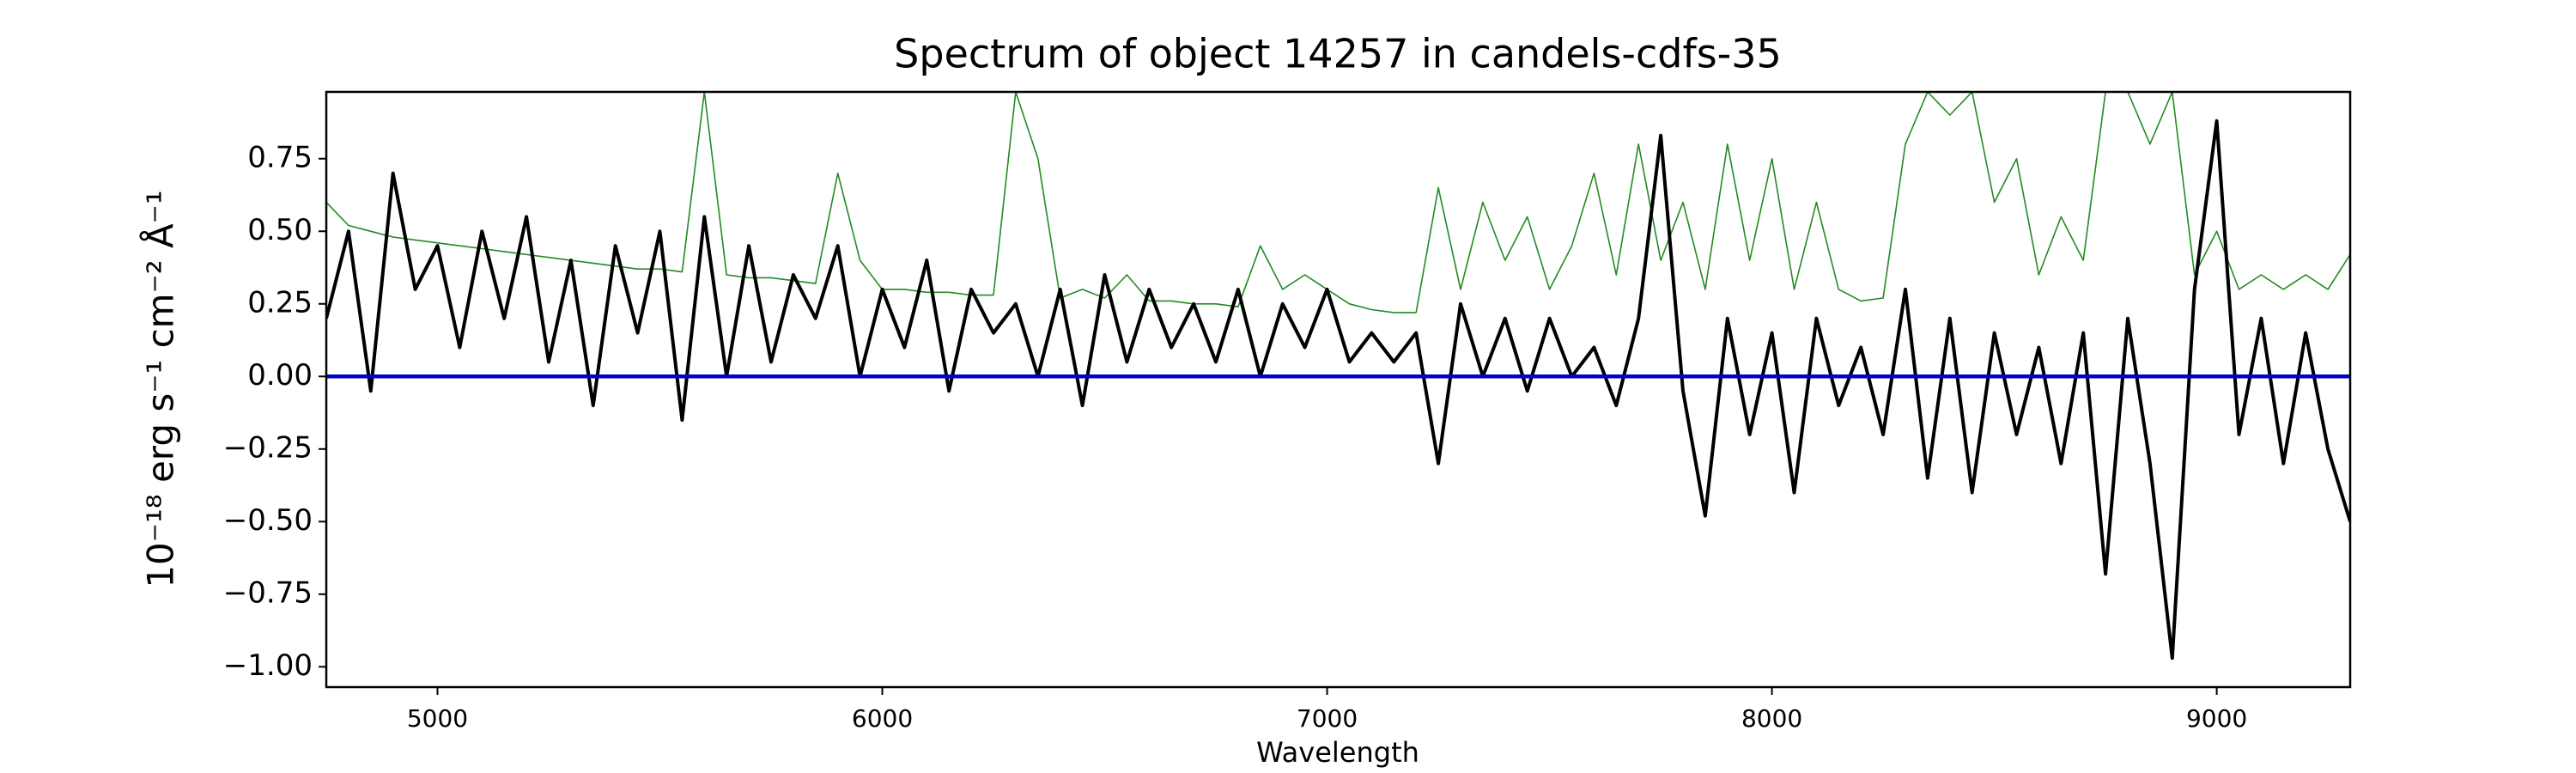 This screenshot has height=773, width=2576. I want to click on y-tick-label: −0.75, so click(268, 592).